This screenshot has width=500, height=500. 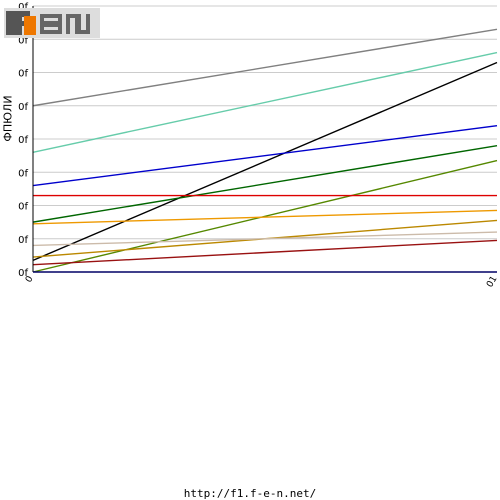 I want to click on x-tick-labels: 0 01, so click(x=262, y=281).